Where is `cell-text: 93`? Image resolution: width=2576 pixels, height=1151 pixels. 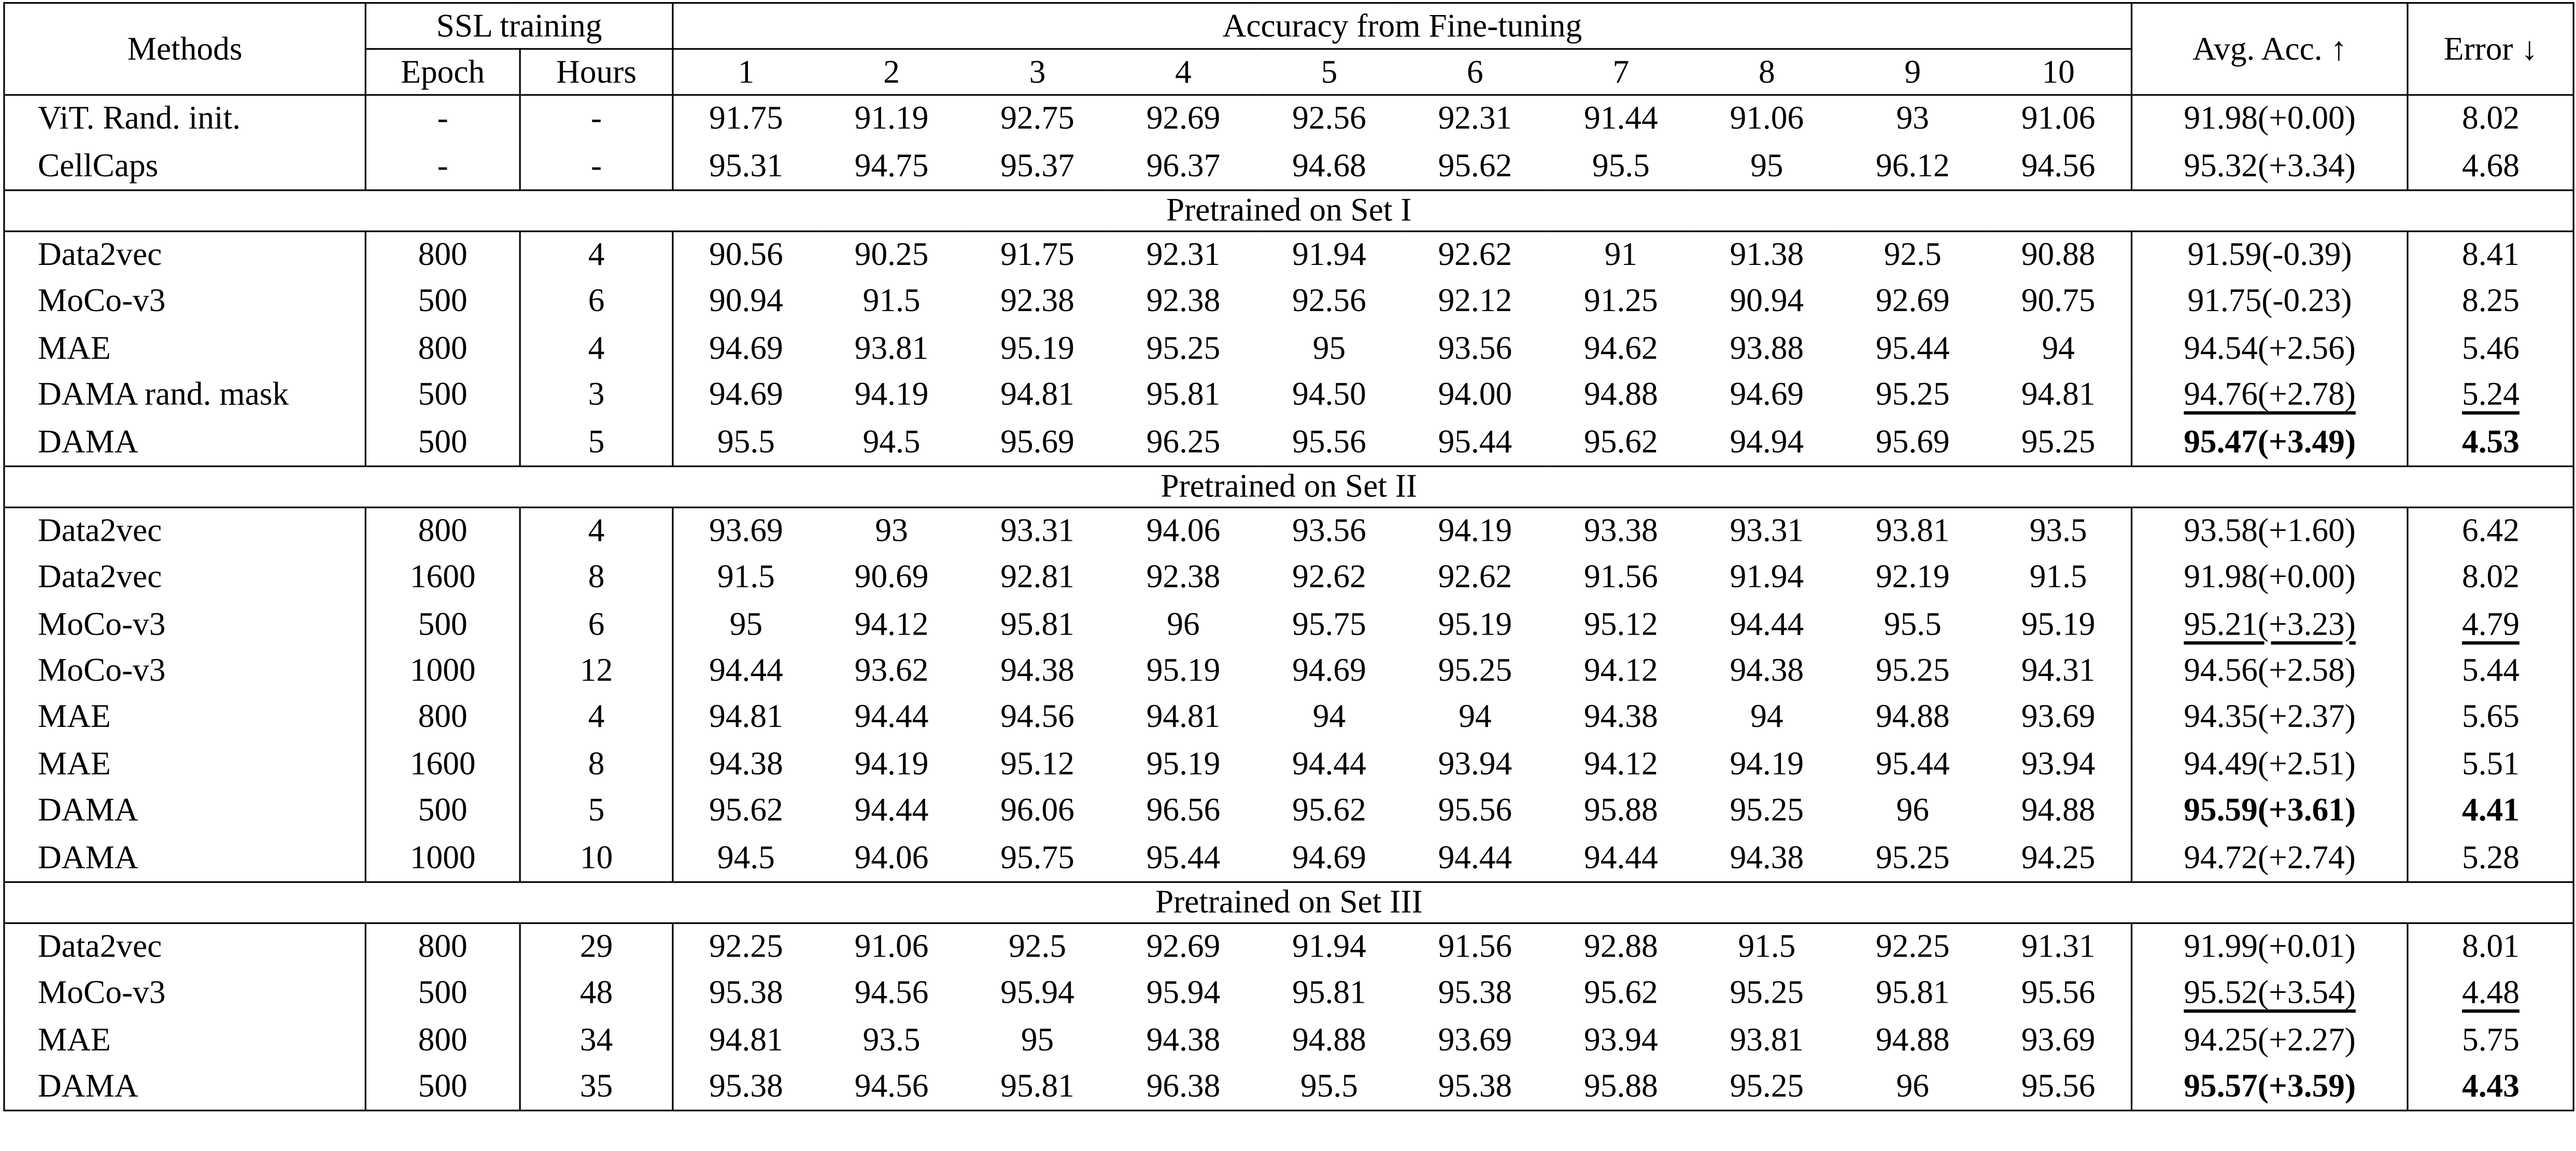
cell-text: 93 is located at coordinates (1912, 119).